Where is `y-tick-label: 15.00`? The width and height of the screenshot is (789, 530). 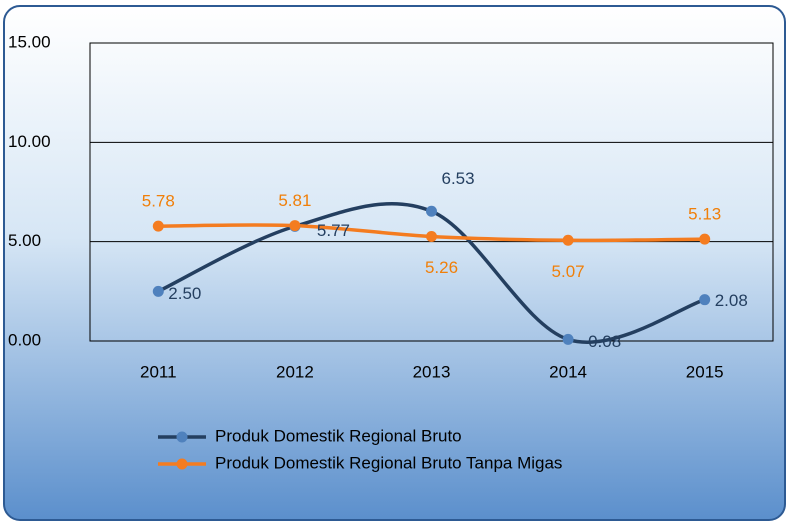 y-tick-label: 15.00 is located at coordinates (29, 41).